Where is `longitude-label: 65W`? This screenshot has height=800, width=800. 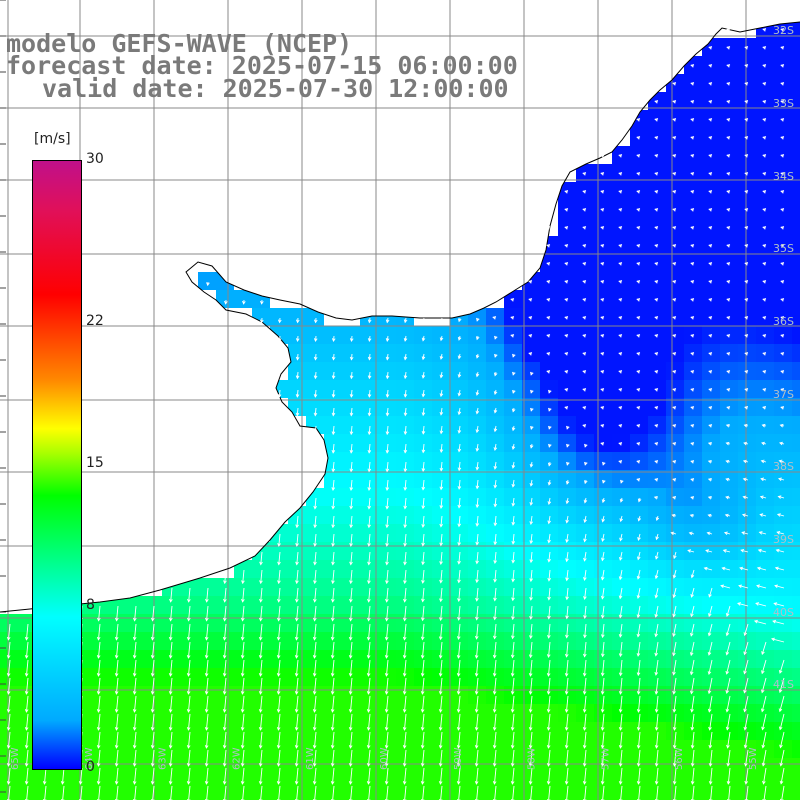 longitude-label: 65W is located at coordinates (15, 758).